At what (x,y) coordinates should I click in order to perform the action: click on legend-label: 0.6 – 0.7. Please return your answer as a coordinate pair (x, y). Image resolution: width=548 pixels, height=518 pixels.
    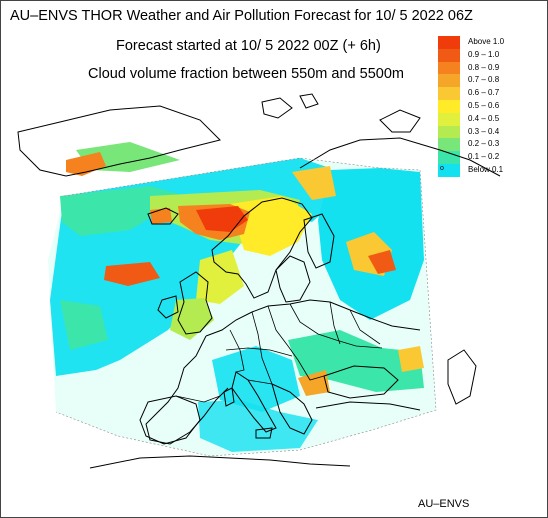
    Looking at the image, I should click on (484, 93).